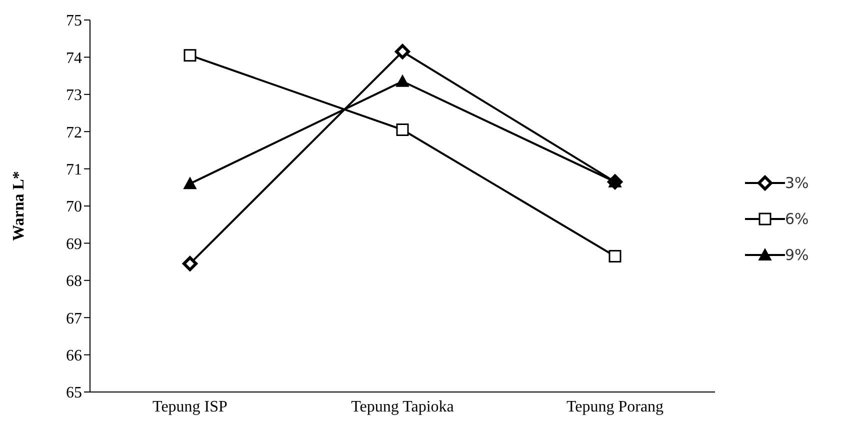 This screenshot has height=437, width=853. What do you see at coordinates (74, 393) in the screenshot?
I see `y-tick-label: 65` at bounding box center [74, 393].